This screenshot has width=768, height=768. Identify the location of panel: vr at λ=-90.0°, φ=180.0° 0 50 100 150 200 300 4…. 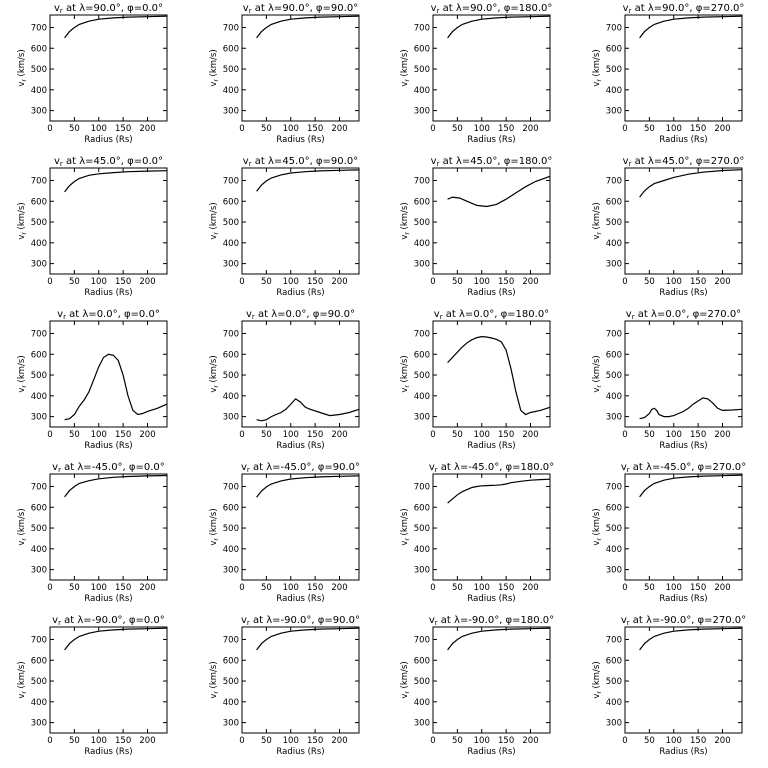
(477, 686).